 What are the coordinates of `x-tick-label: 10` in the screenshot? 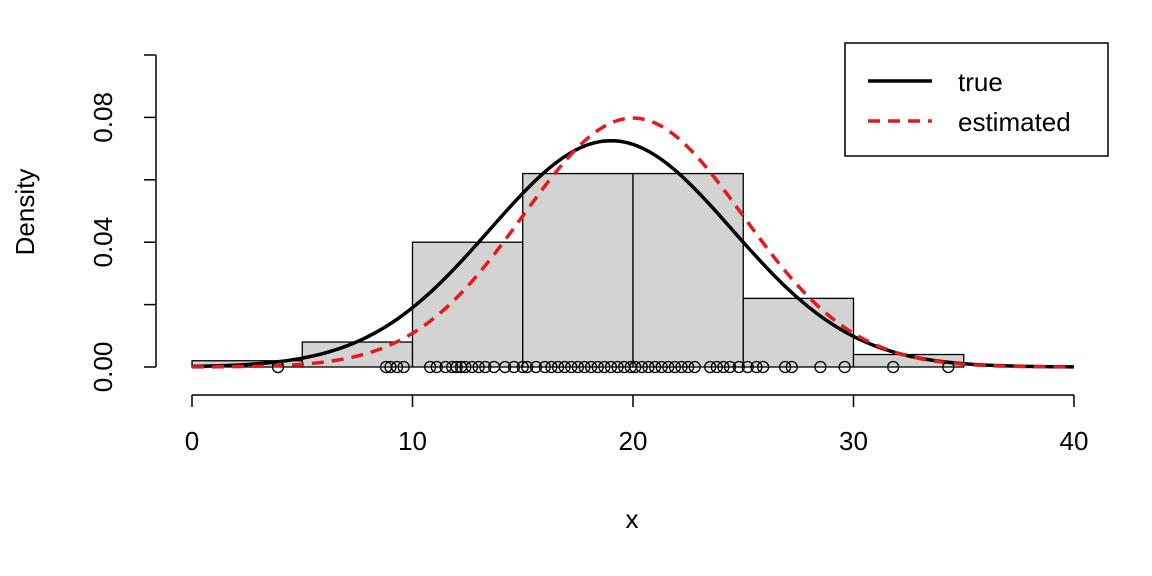 It's located at (412, 441).